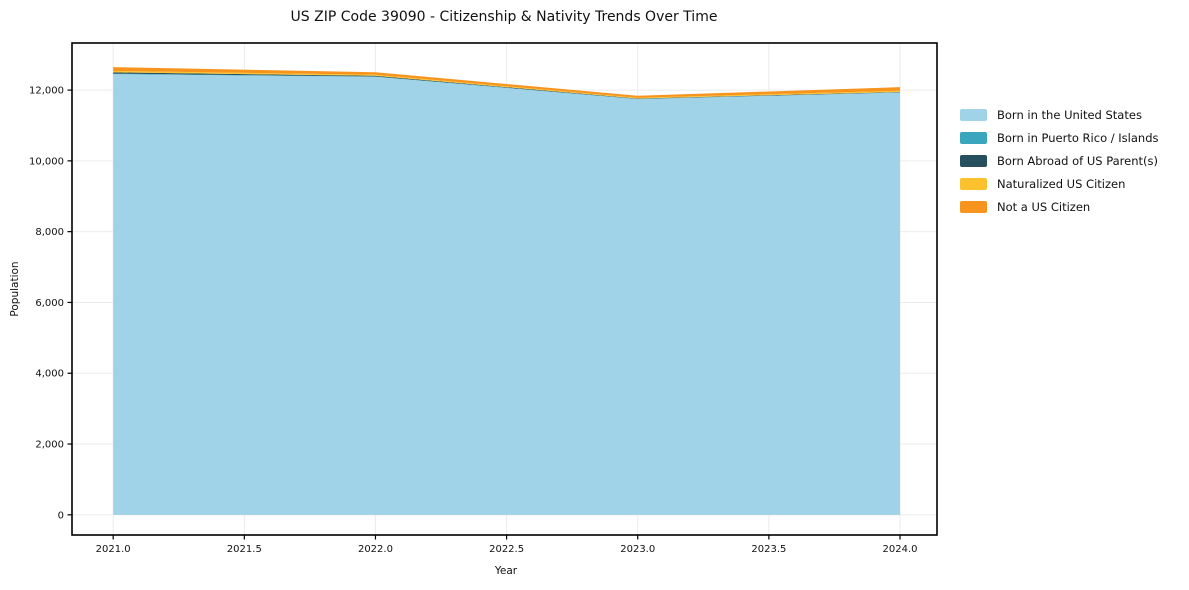 This screenshot has height=590, width=1189. I want to click on y-tick-label: 12,000, so click(46, 91).